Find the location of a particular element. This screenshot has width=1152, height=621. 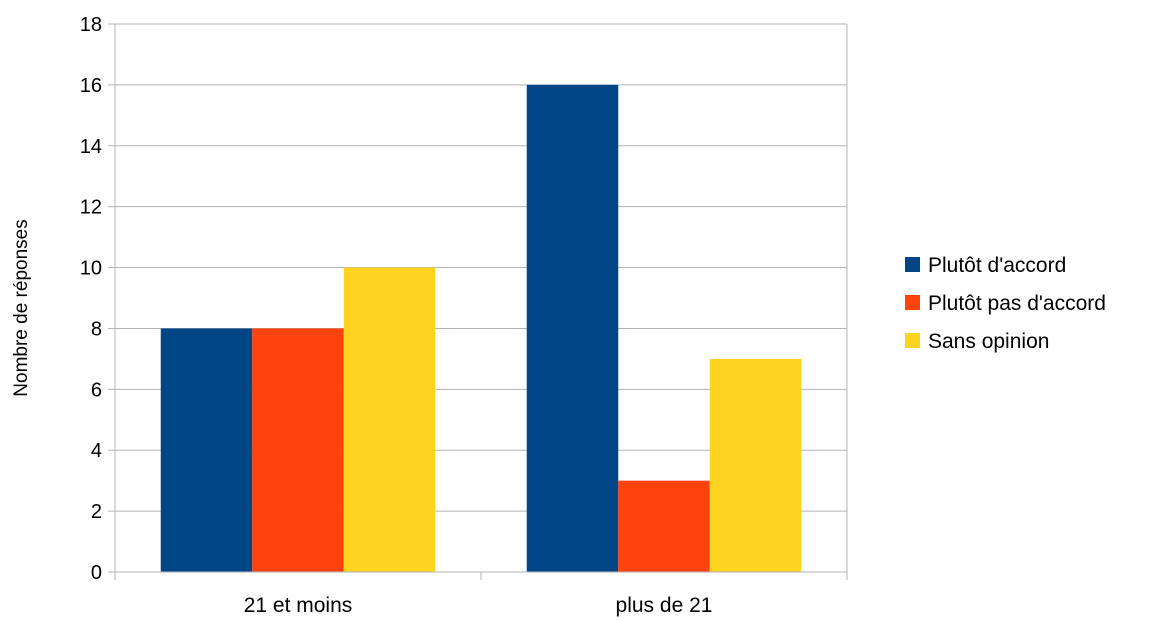

y-tick-labels: 0 2 4 6 8 10 12 14 16 18 is located at coordinates (91, 299).